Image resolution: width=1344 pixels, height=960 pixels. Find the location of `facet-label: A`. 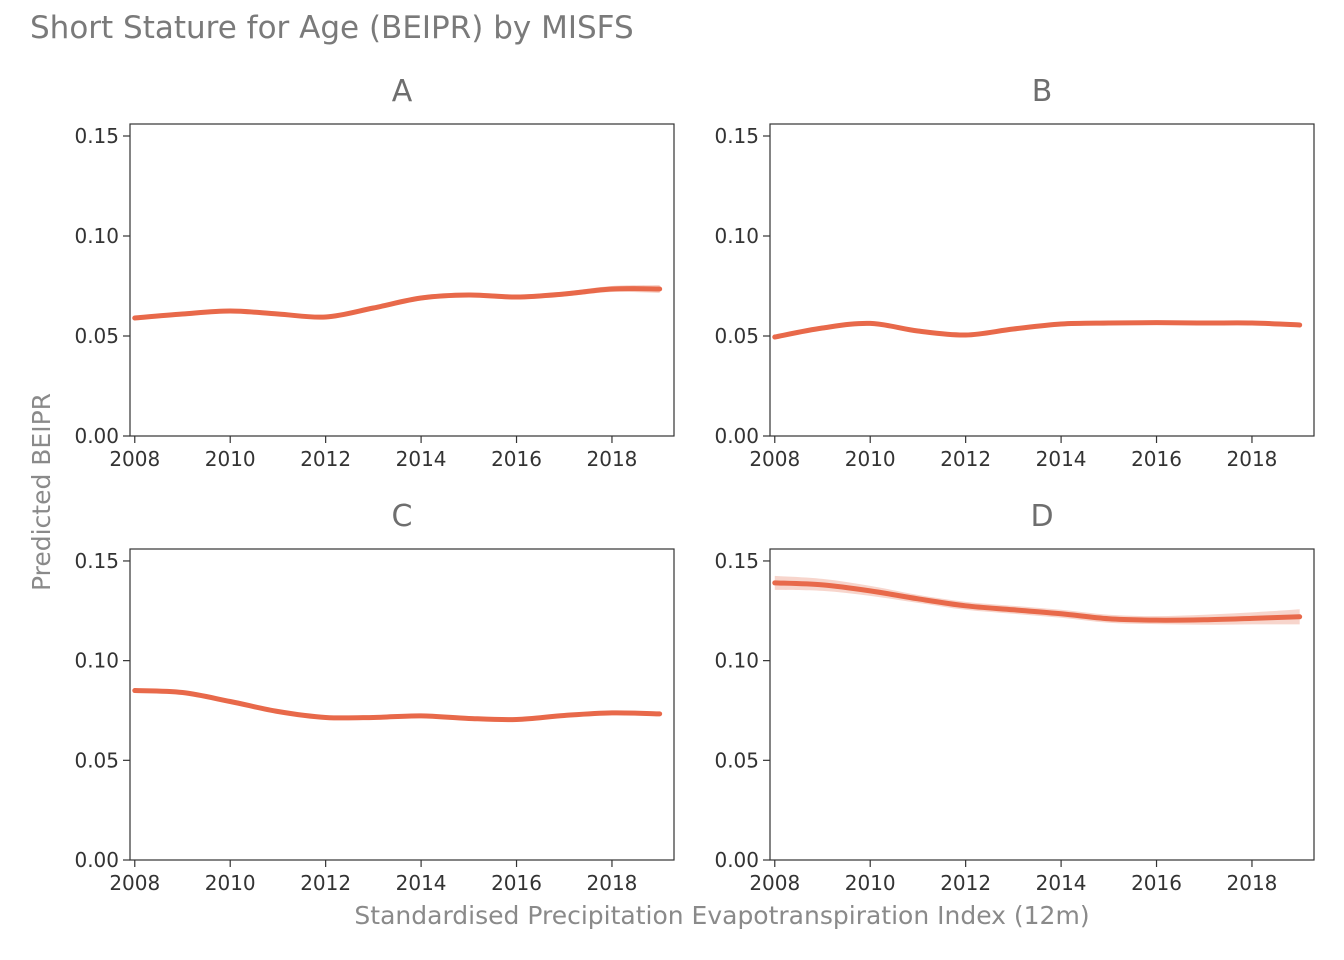

facet-label: A is located at coordinates (402, 91).